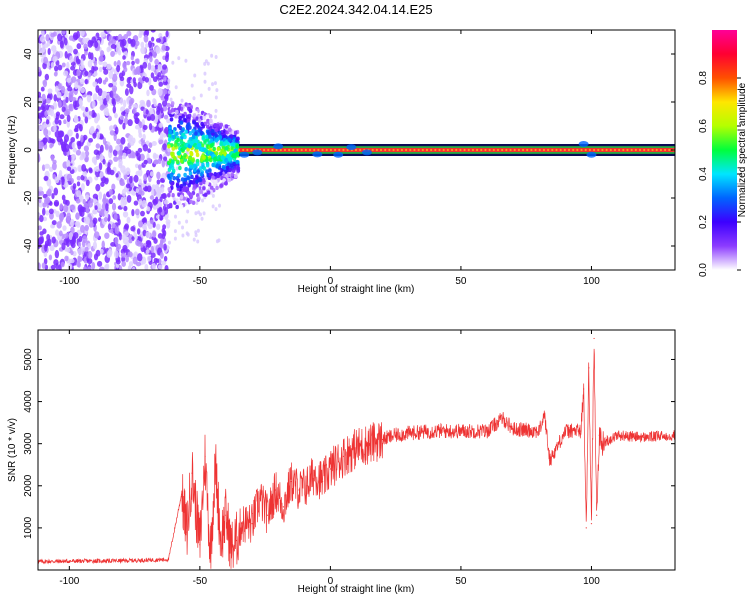  I want to click on y-tick-label: 2000, so click(28, 485).